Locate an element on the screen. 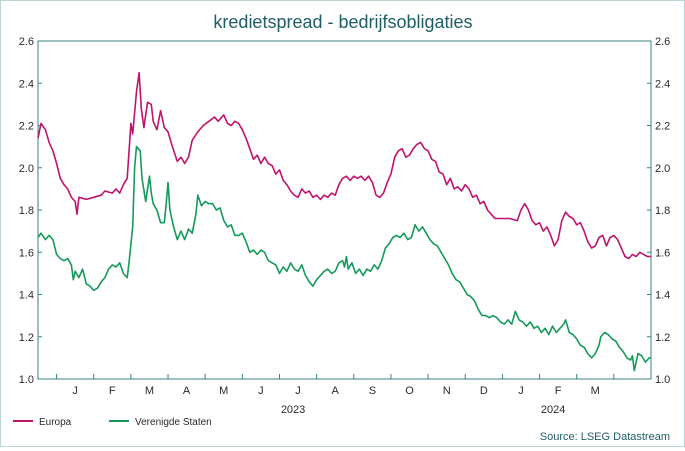 The image size is (685, 451). x-month-label: S is located at coordinates (372, 391).